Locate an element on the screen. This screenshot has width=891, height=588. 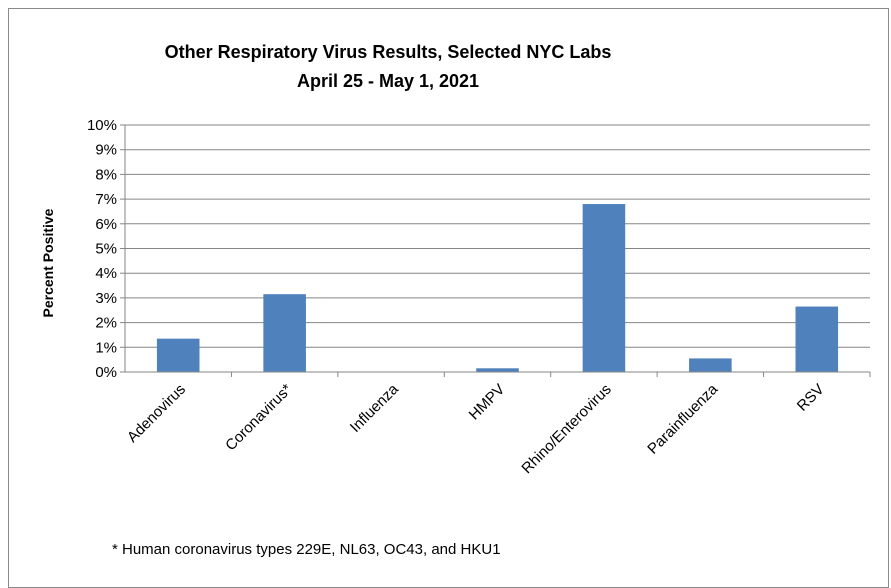
x-tick-label: RSV is located at coordinates (811, 398).